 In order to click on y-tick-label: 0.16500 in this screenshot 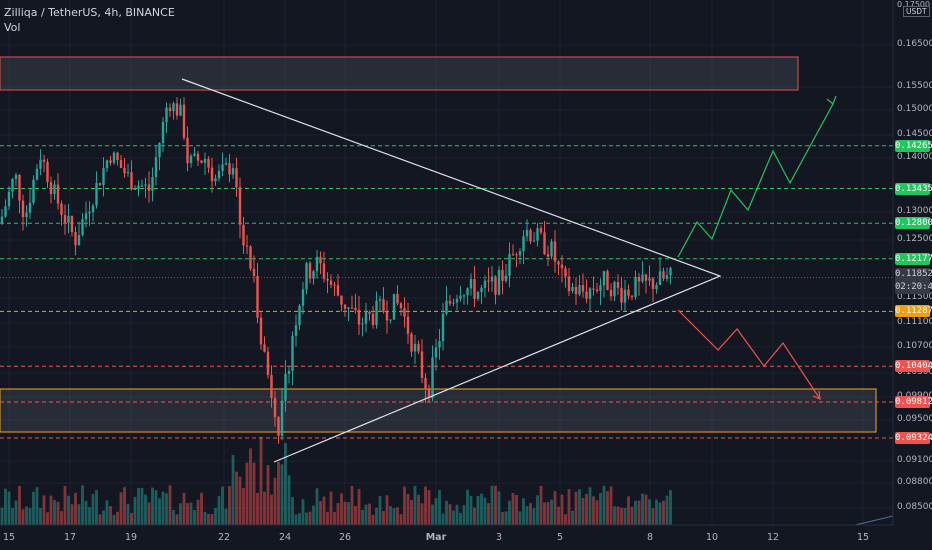, I will do `click(914, 44)`.